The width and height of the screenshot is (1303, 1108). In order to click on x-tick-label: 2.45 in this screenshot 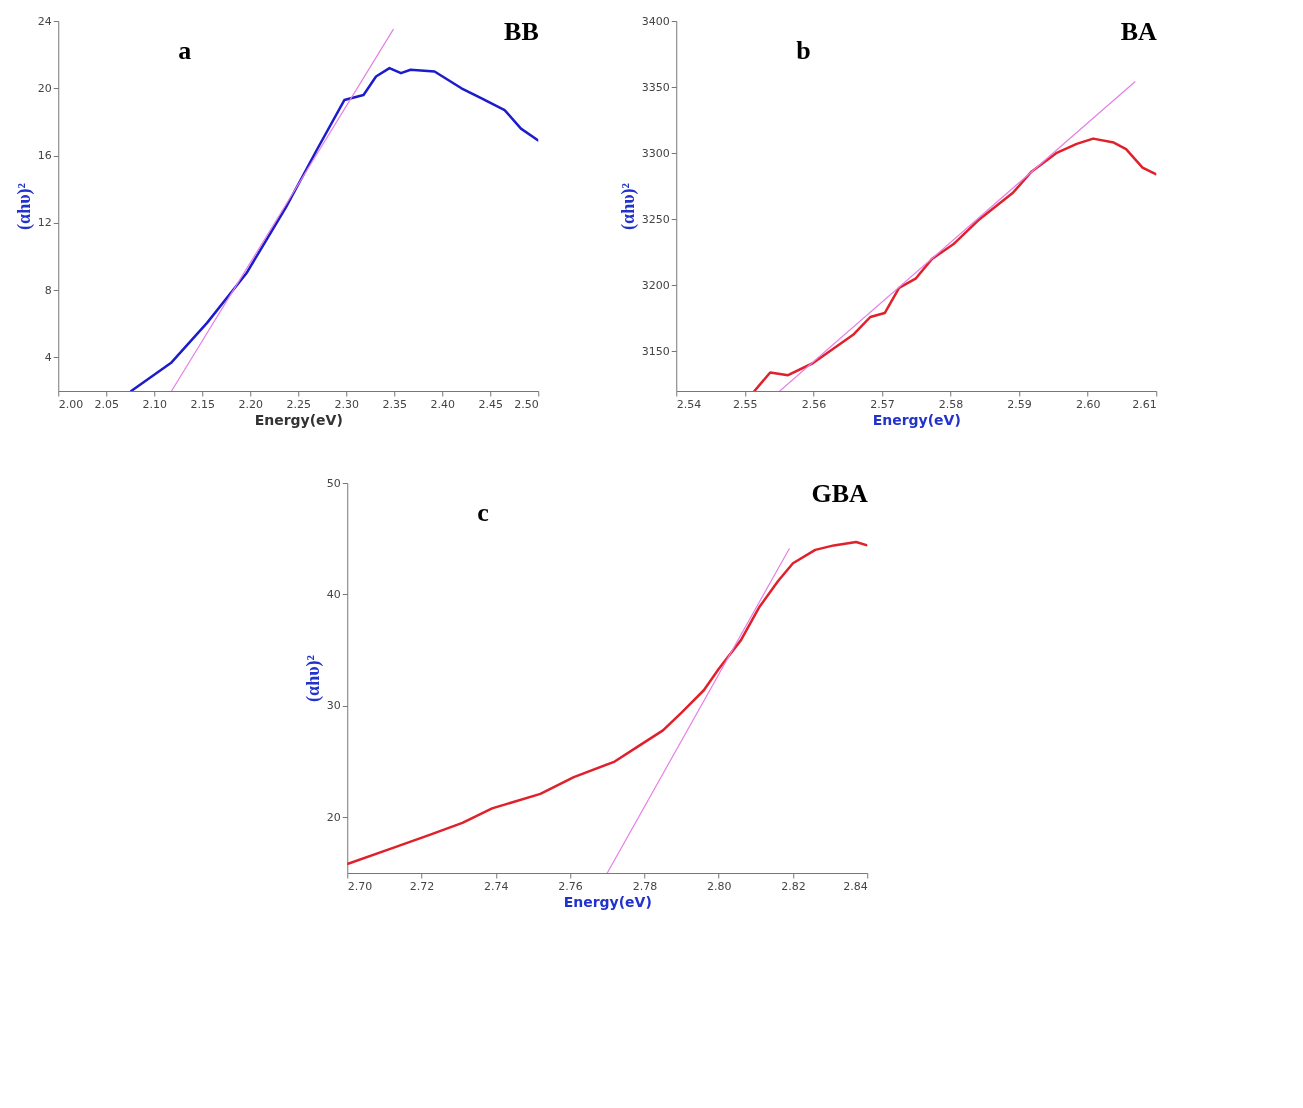, I will do `click(490, 404)`.